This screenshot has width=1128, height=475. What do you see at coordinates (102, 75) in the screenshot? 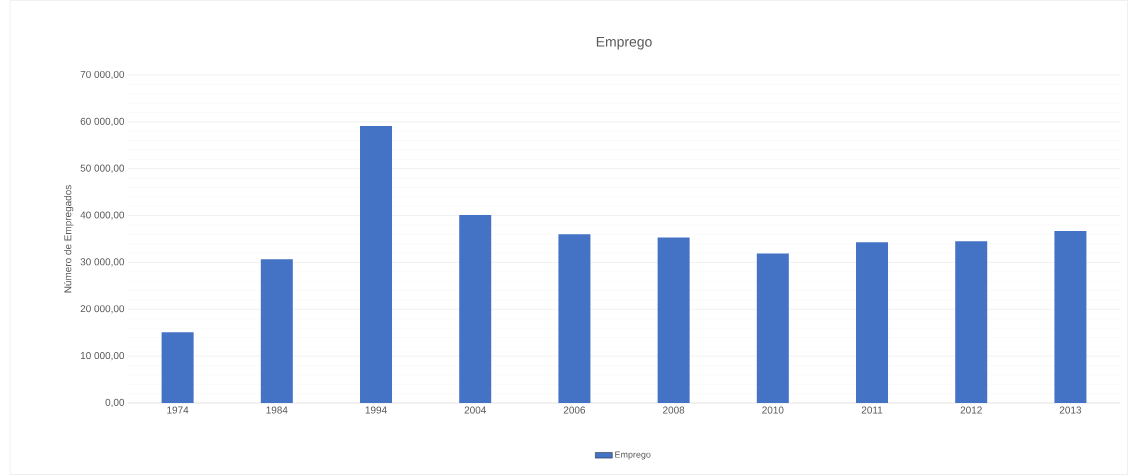
I see `y-tick-label: 70 000,00` at bounding box center [102, 75].